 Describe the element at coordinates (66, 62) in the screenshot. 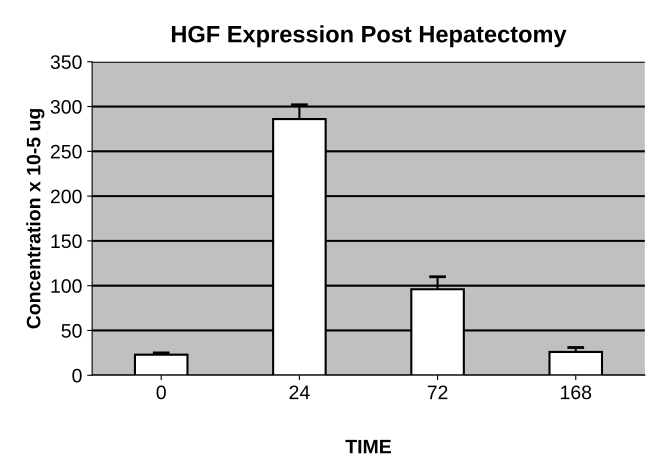

I see `y-tick-label: 350` at that location.